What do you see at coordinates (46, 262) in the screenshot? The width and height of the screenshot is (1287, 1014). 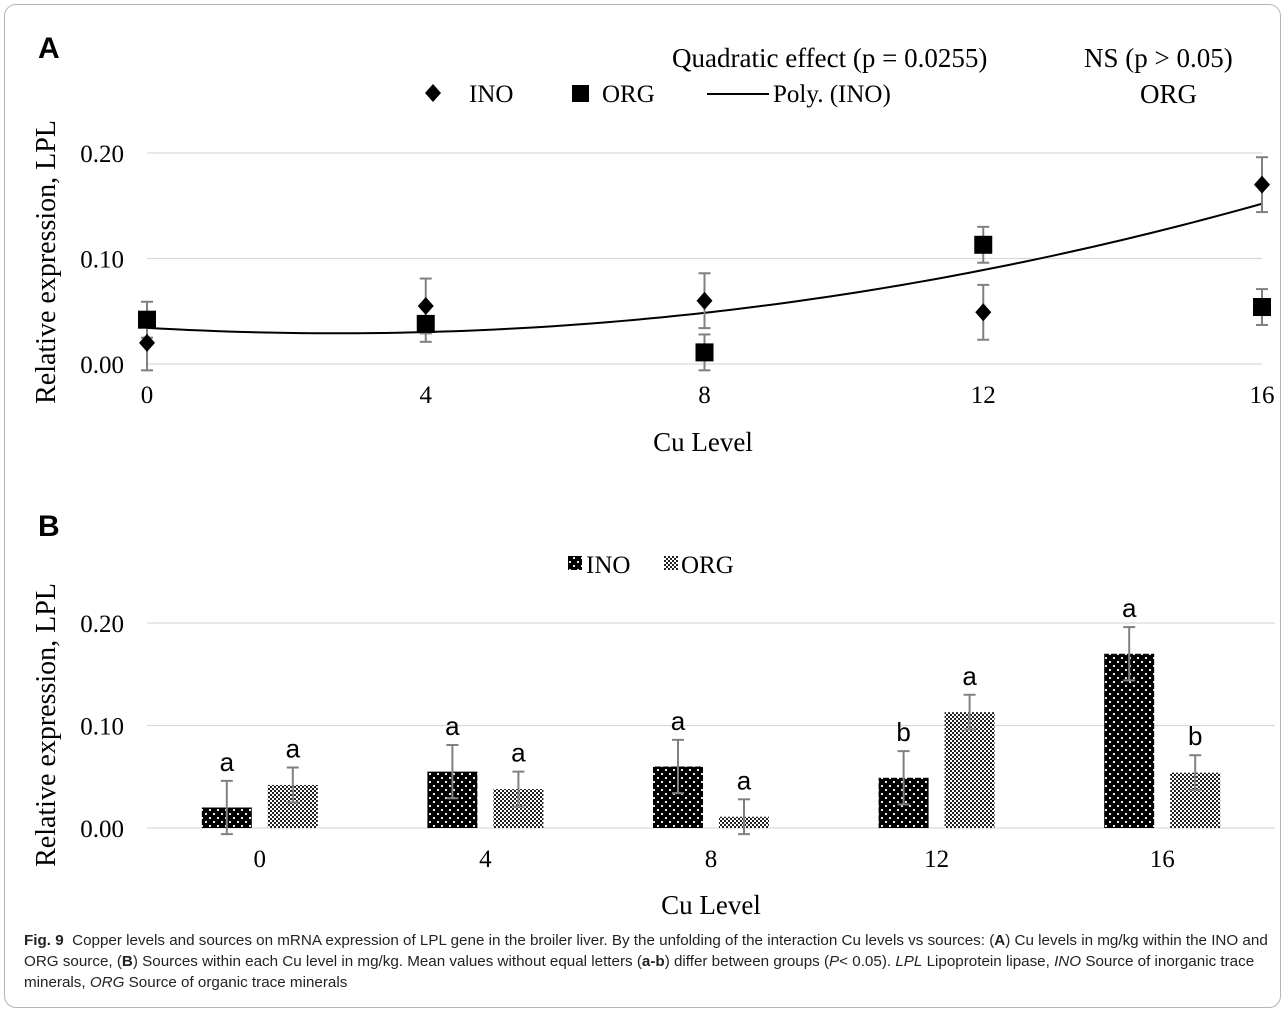 I see `panel-a-y-axis-label: Relative expression, LPL` at bounding box center [46, 262].